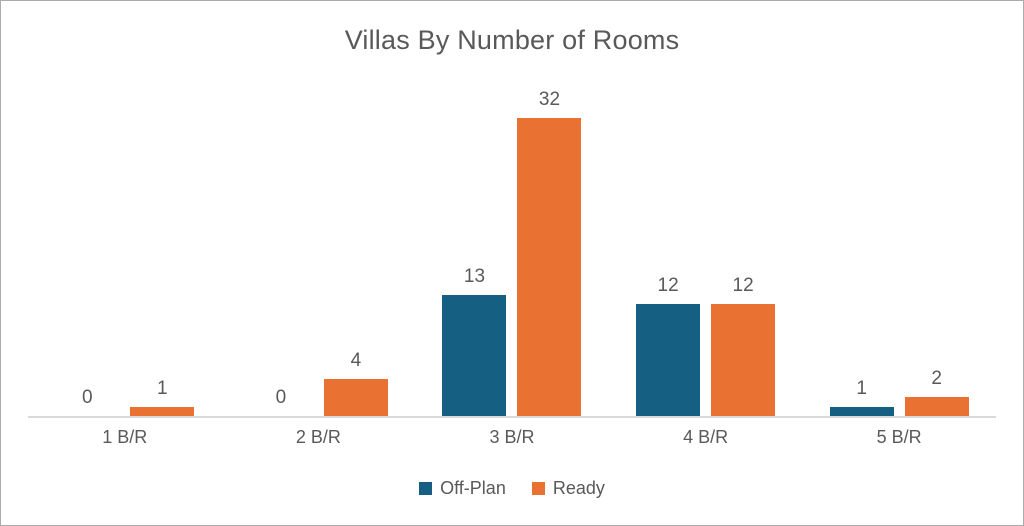 The image size is (1024, 526). Describe the element at coordinates (743, 250) in the screenshot. I see `bar-slot-ready-4br: 12` at that location.